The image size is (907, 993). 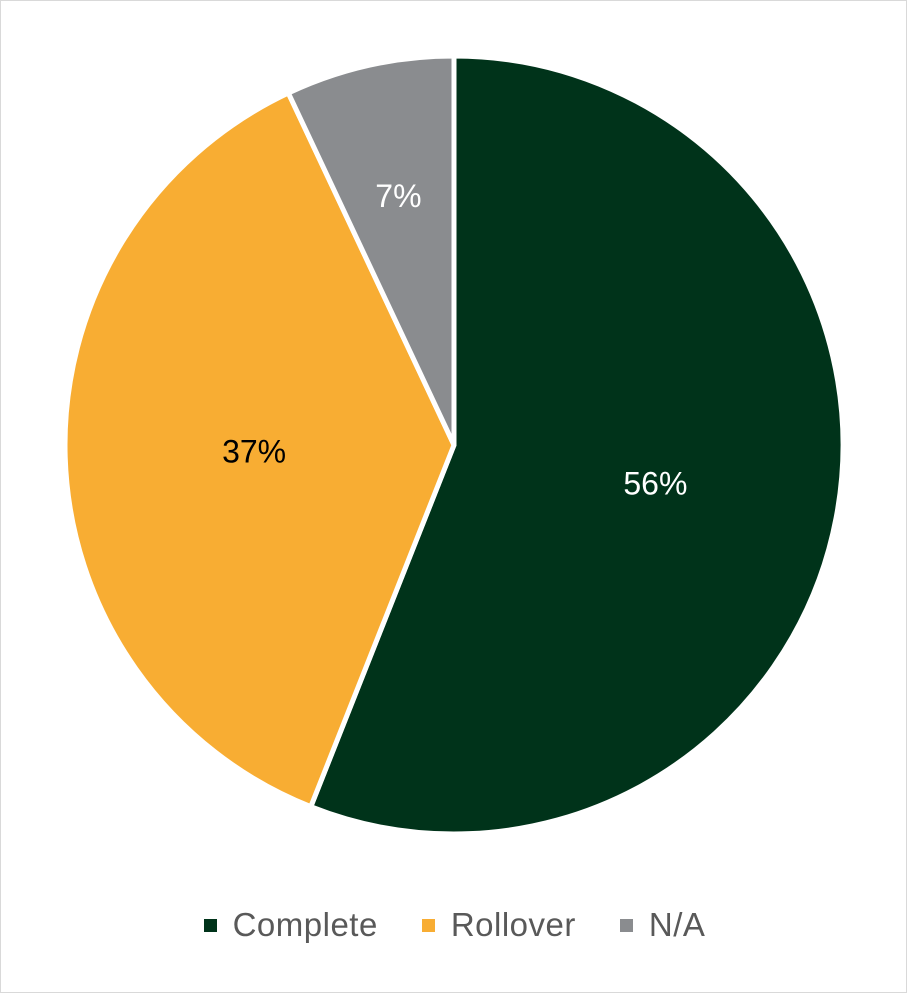 What do you see at coordinates (398, 196) in the screenshot?
I see `data-label-n-a: 7%` at bounding box center [398, 196].